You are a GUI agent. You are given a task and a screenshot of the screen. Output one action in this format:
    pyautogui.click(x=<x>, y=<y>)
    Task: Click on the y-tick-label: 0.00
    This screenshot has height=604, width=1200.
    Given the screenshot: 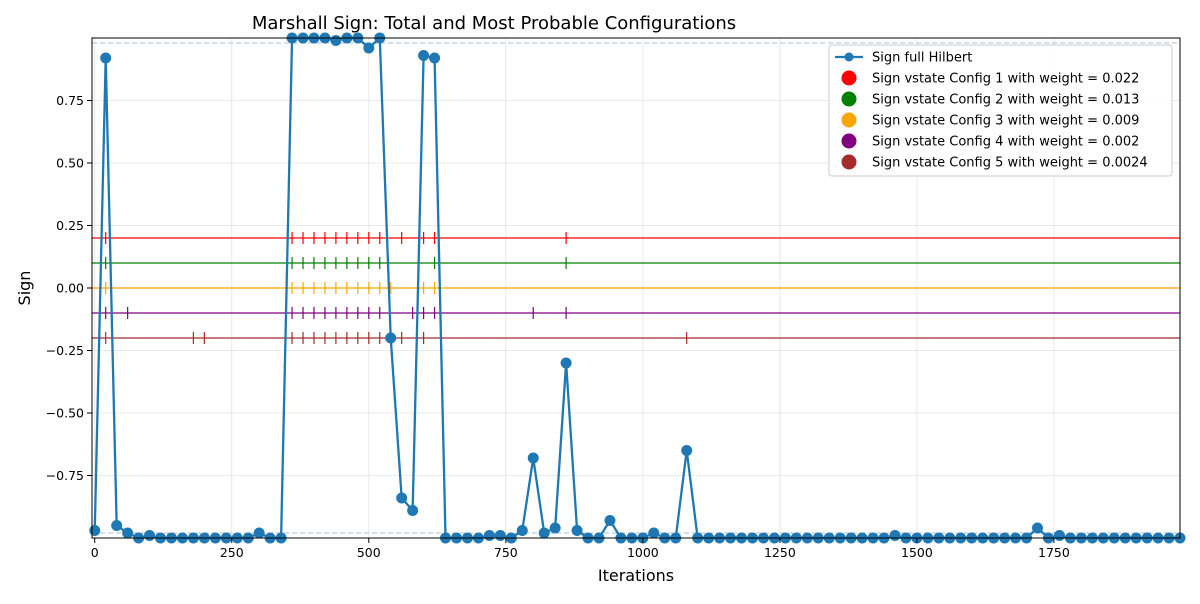 What is the action you would take?
    pyautogui.click(x=70, y=288)
    